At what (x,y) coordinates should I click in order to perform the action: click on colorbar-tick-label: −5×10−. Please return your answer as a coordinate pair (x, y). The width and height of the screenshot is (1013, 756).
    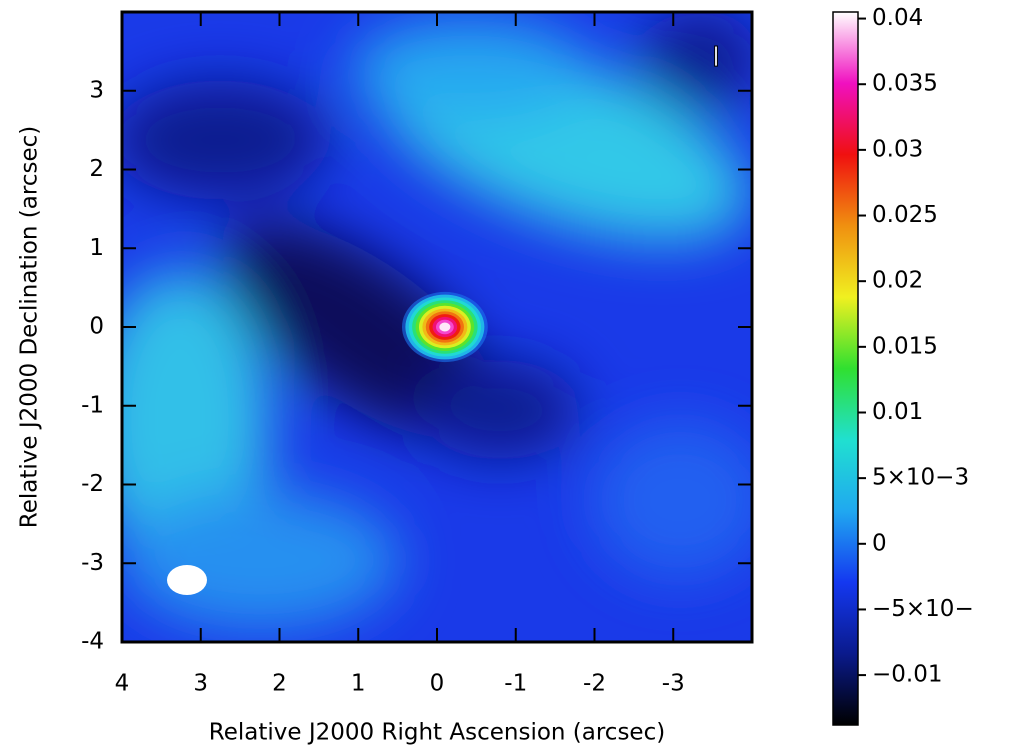
    Looking at the image, I should click on (923, 609).